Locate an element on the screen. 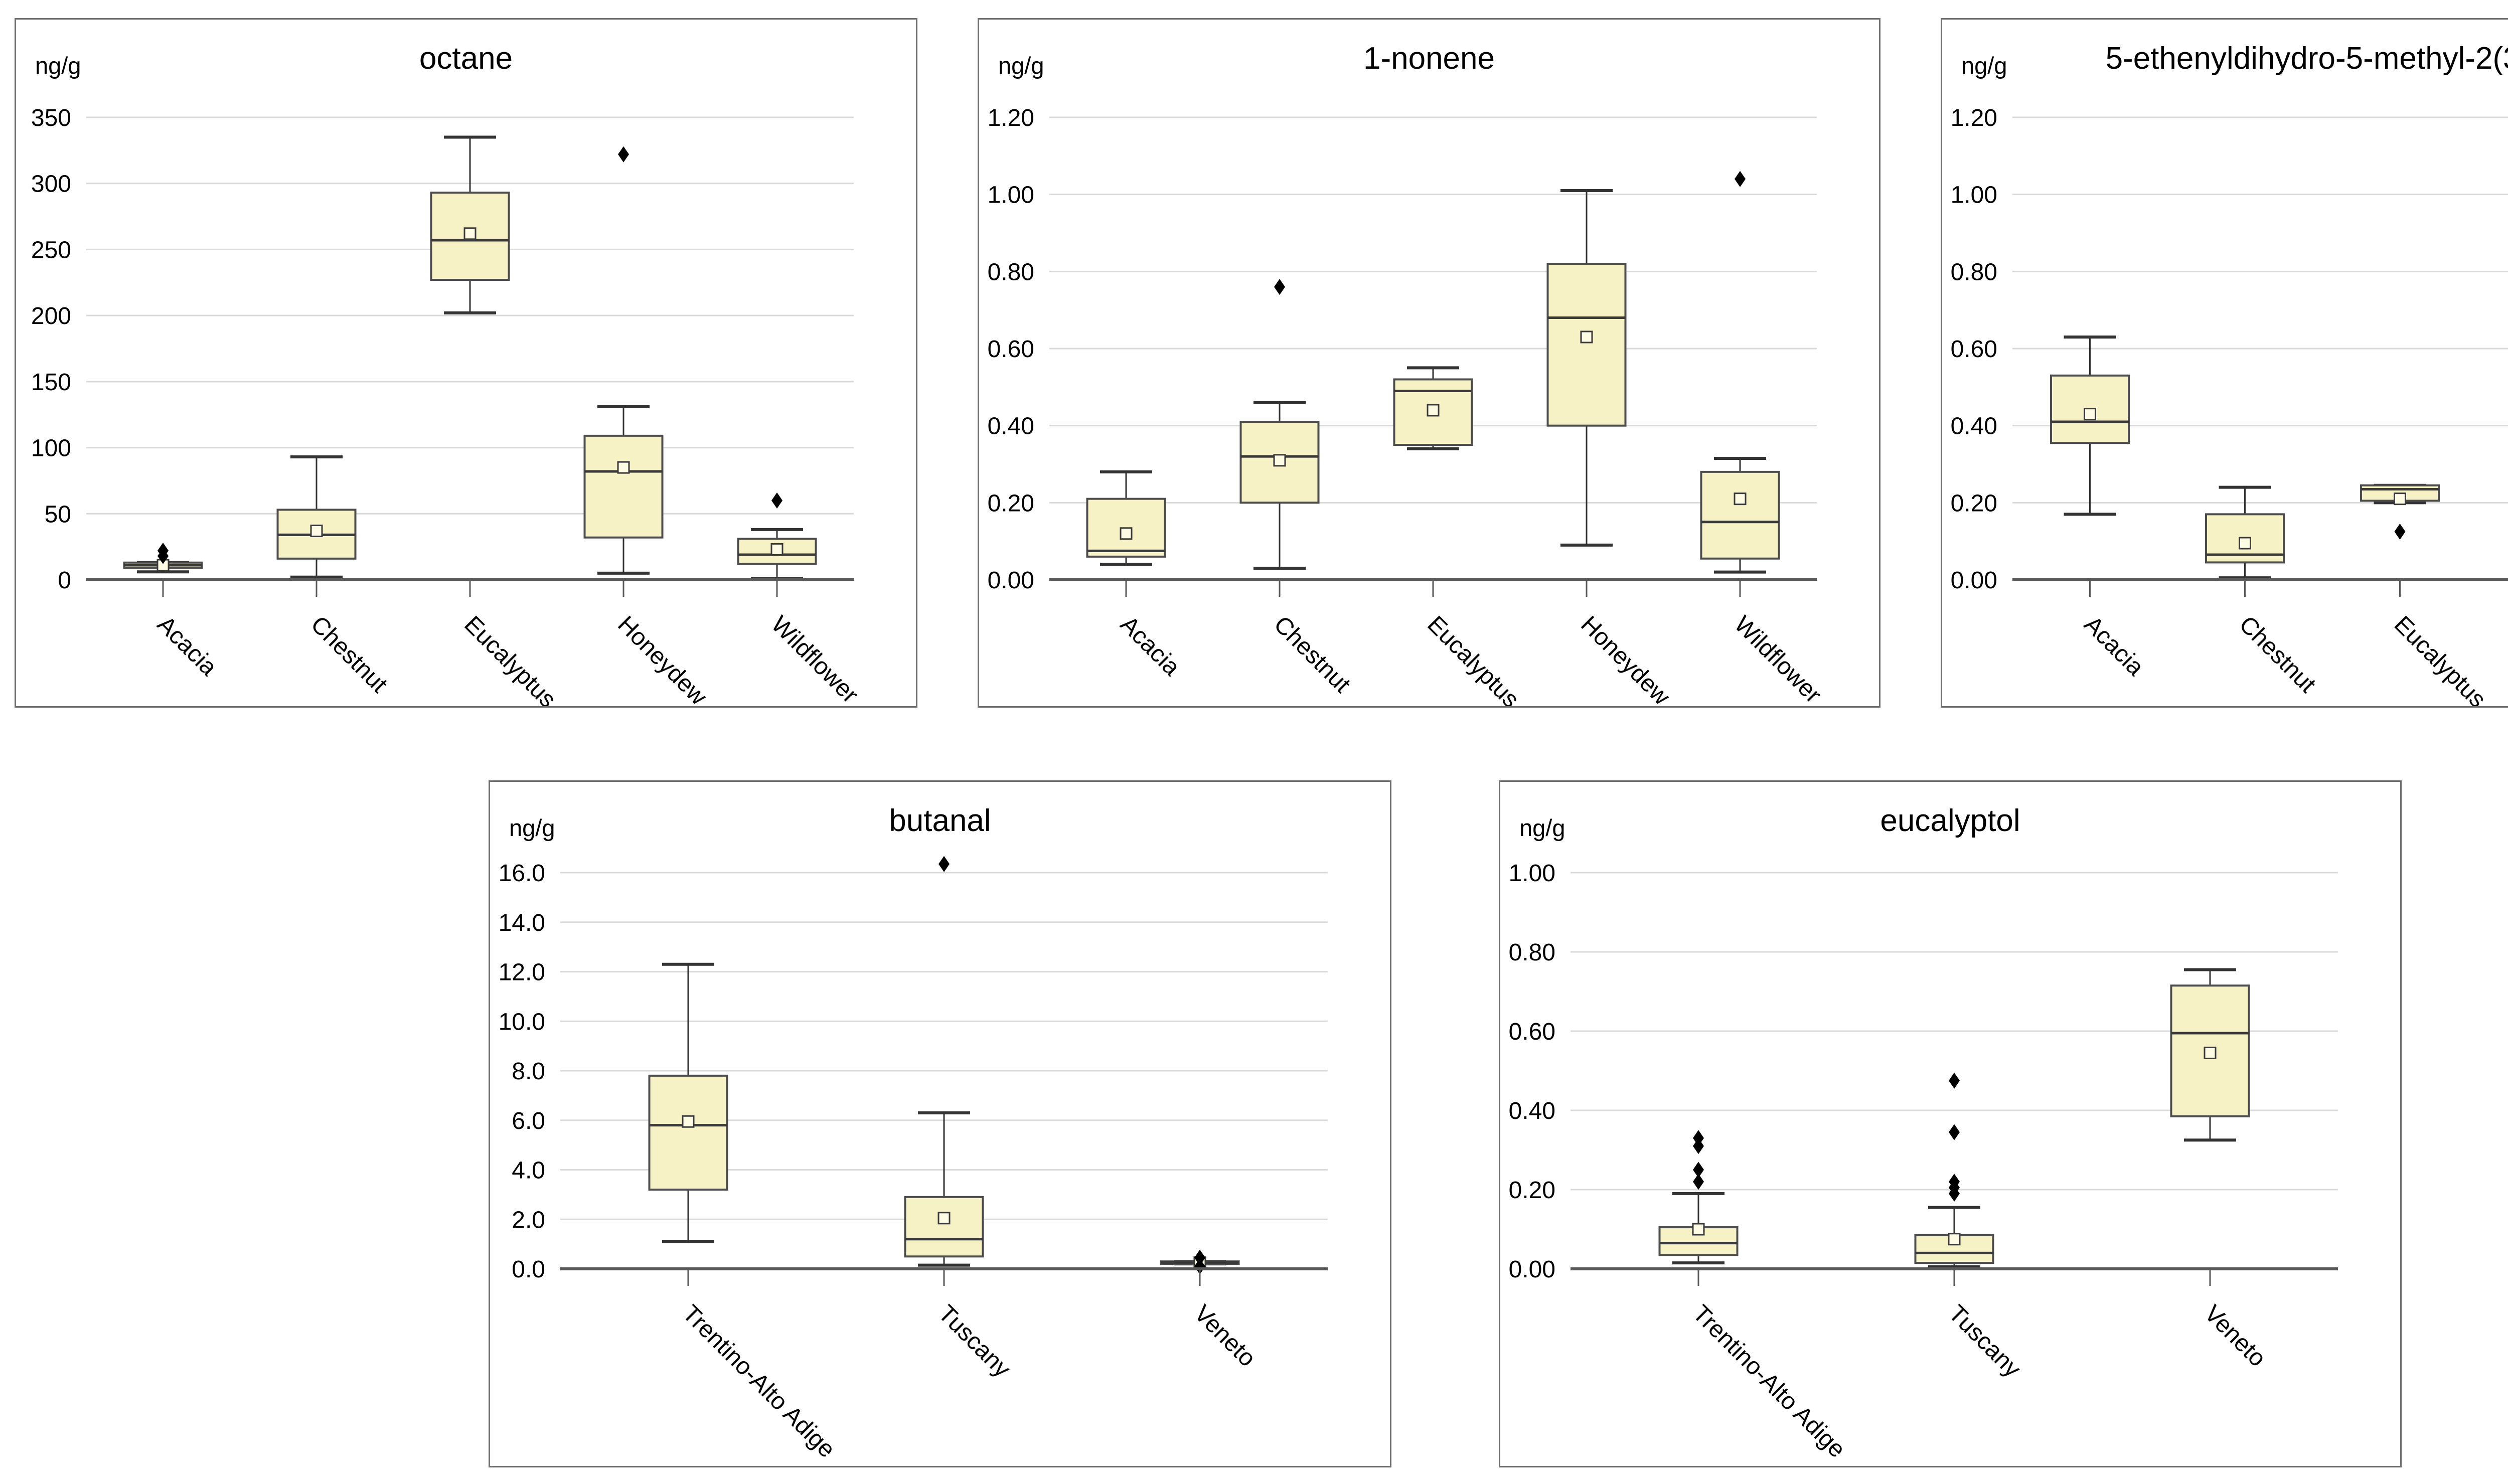 The height and width of the screenshot is (1484, 2508). chart-title: 1-nonene is located at coordinates (1429, 58).